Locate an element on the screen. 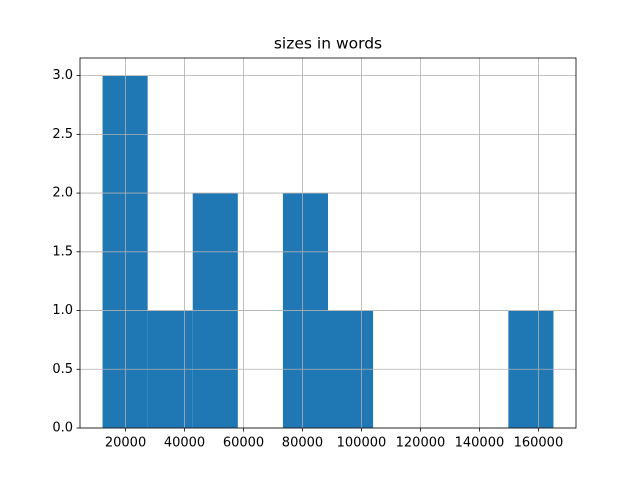 The height and width of the screenshot is (480, 640). chart-title: sizes in words is located at coordinates (328, 44).